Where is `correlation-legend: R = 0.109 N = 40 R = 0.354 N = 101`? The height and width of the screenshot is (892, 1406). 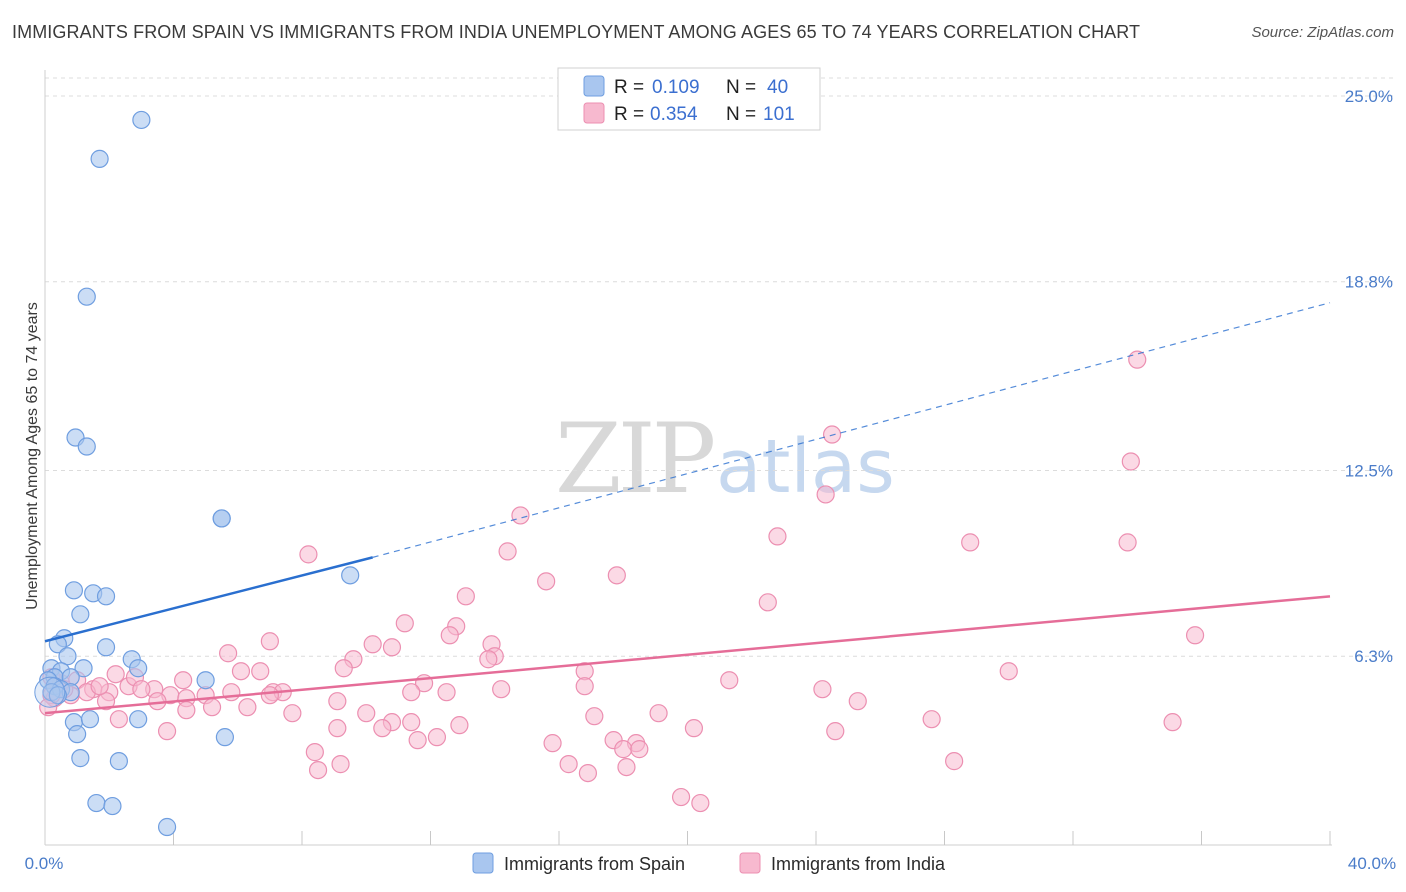 correlation-legend: R = 0.109 N = 40 R = 0.354 N = 101 is located at coordinates (689, 99).